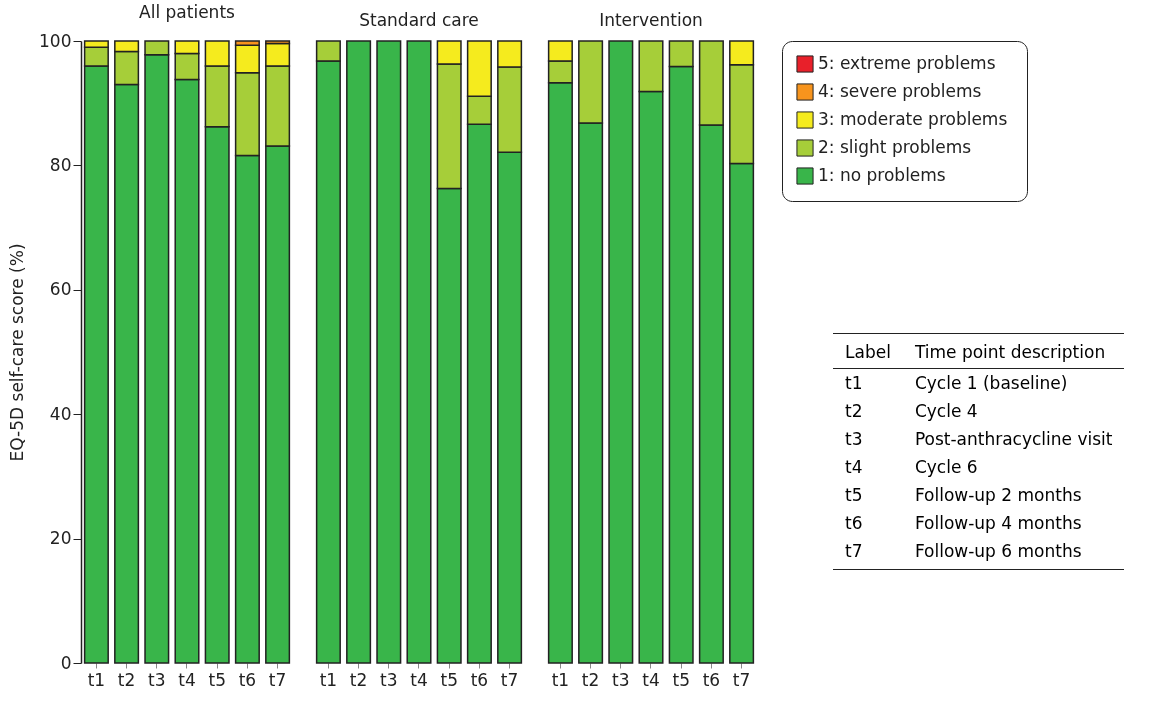 This screenshot has width=1170, height=720. I want to click on text: Label, so click(868, 351).